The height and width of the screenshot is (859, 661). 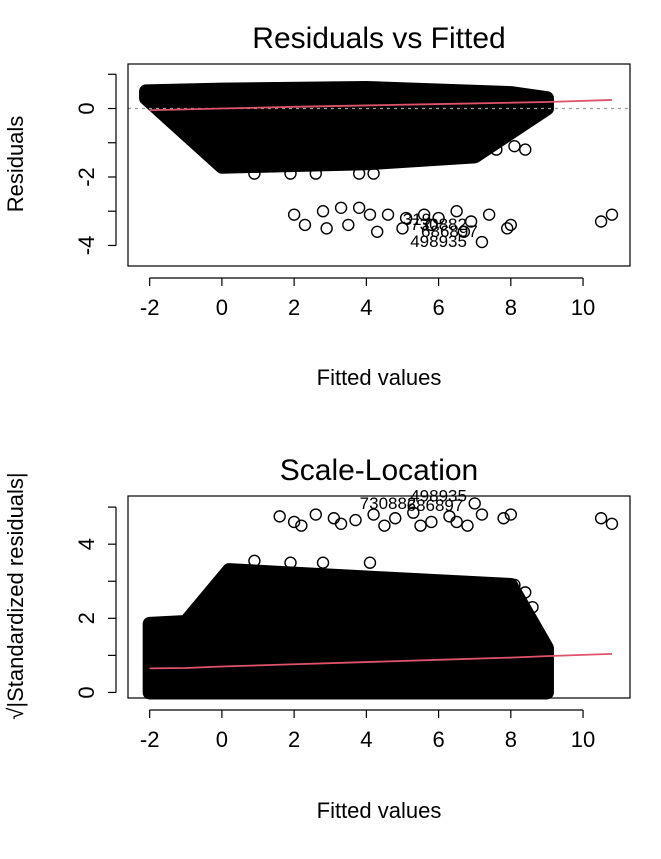 What do you see at coordinates (378, 38) in the screenshot?
I see `chart-title: Residuals vs Fitted` at bounding box center [378, 38].